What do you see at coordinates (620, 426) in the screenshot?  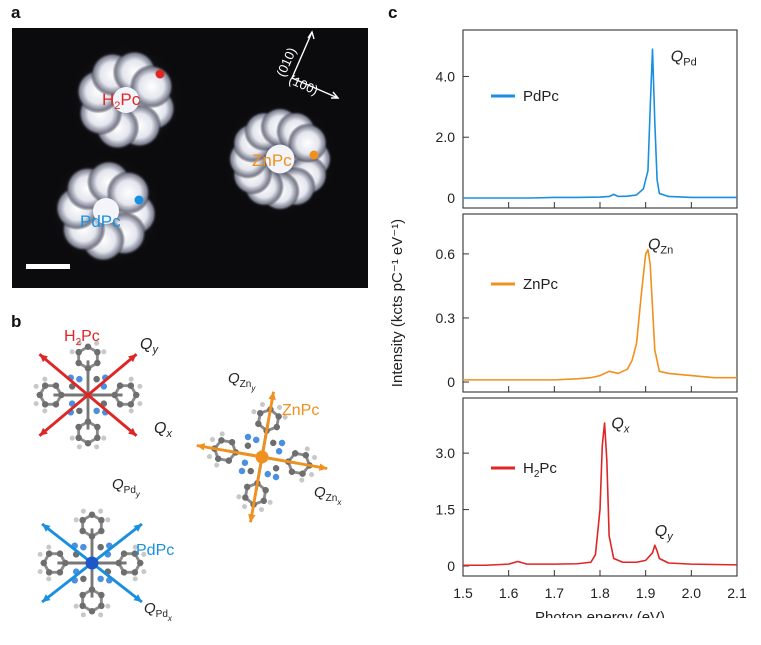 I see `peak-label: Qx` at bounding box center [620, 426].